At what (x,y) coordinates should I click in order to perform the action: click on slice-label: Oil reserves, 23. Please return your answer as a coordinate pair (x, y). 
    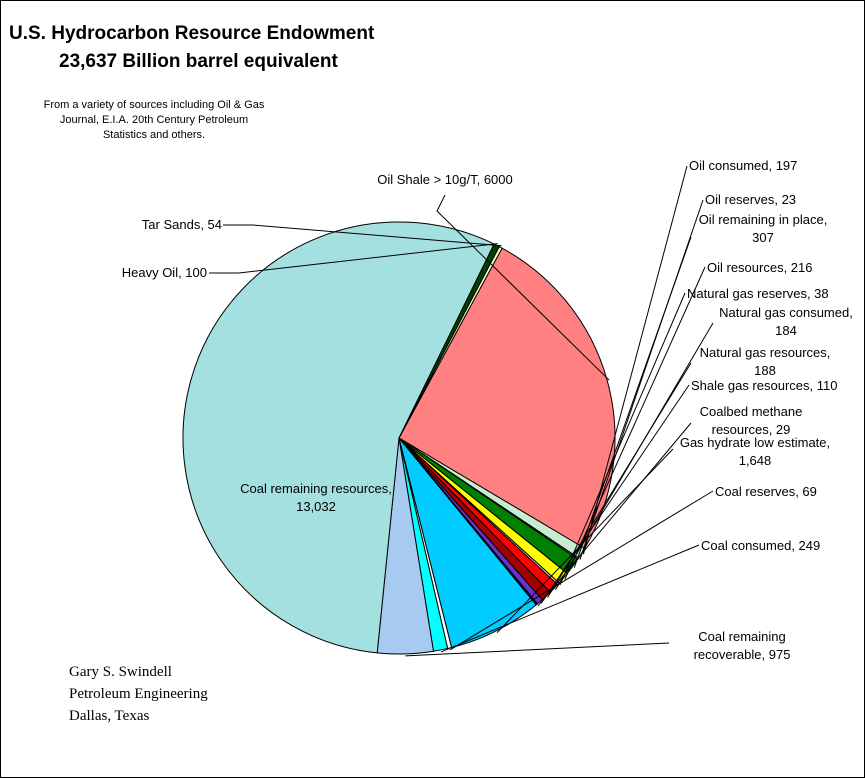
    Looking at the image, I should click on (750, 199).